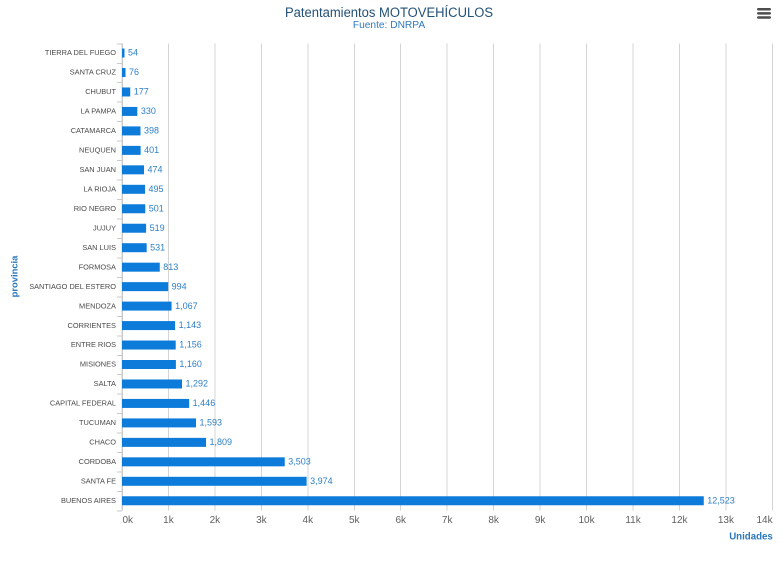  What do you see at coordinates (98, 364) in the screenshot?
I see `svg-text: MISIONES` at bounding box center [98, 364].